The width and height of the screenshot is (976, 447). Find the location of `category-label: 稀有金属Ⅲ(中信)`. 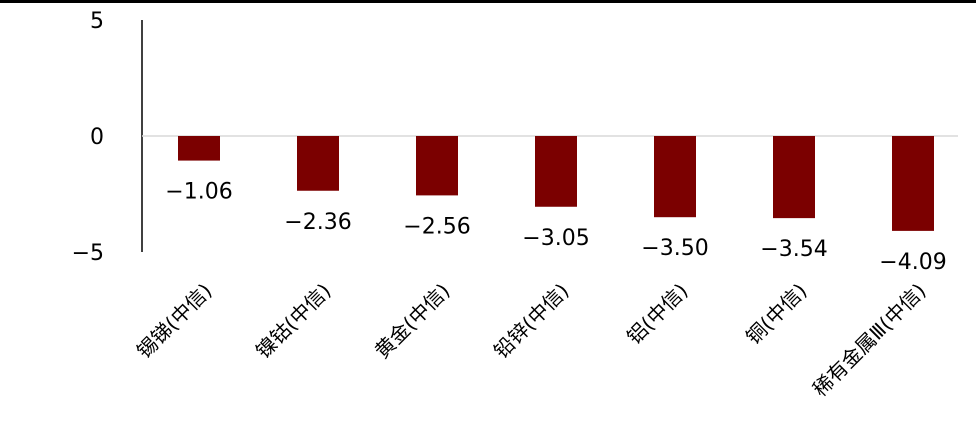

category-label: 稀有金属Ⅲ(中信) is located at coordinates (869, 340).